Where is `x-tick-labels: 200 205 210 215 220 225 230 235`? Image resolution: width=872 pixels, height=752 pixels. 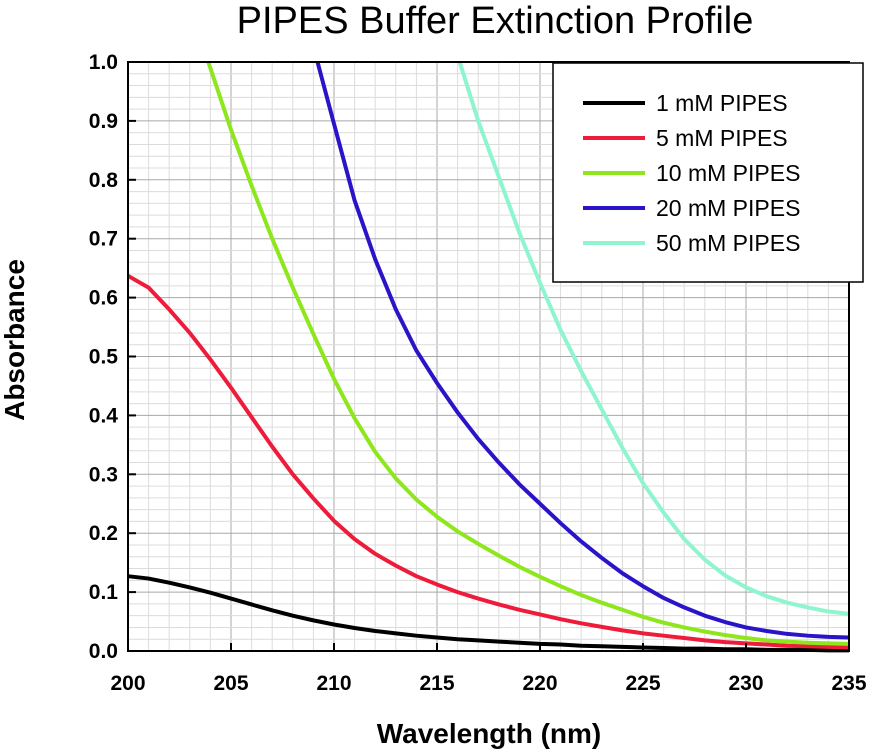
x-tick-labels: 200 205 210 215 220 225 230 235 is located at coordinates (488, 683).